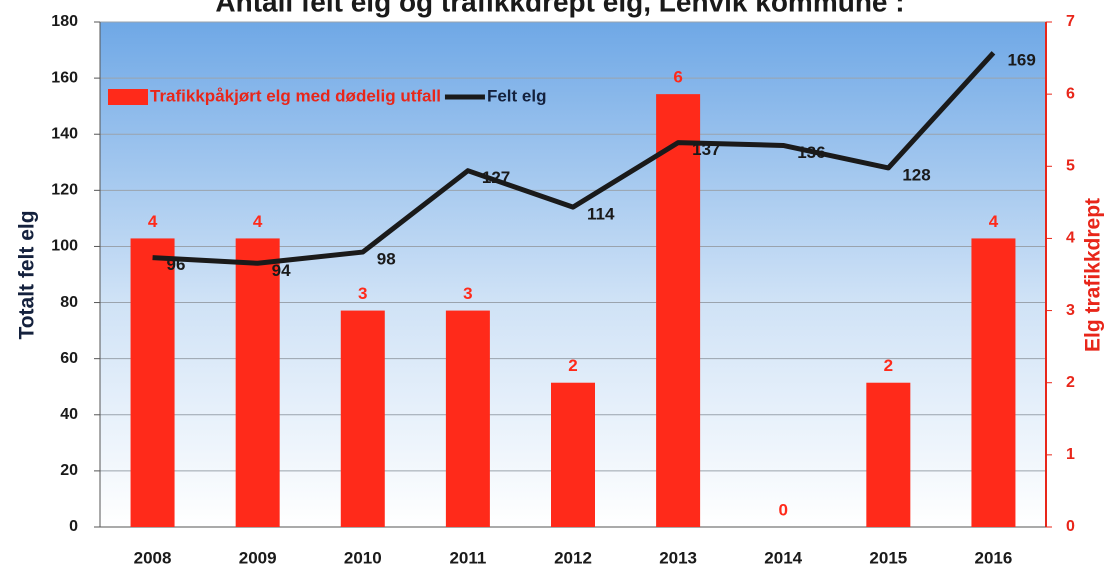  What do you see at coordinates (678, 557) in the screenshot?
I see `x-tick-label: 2013` at bounding box center [678, 557].